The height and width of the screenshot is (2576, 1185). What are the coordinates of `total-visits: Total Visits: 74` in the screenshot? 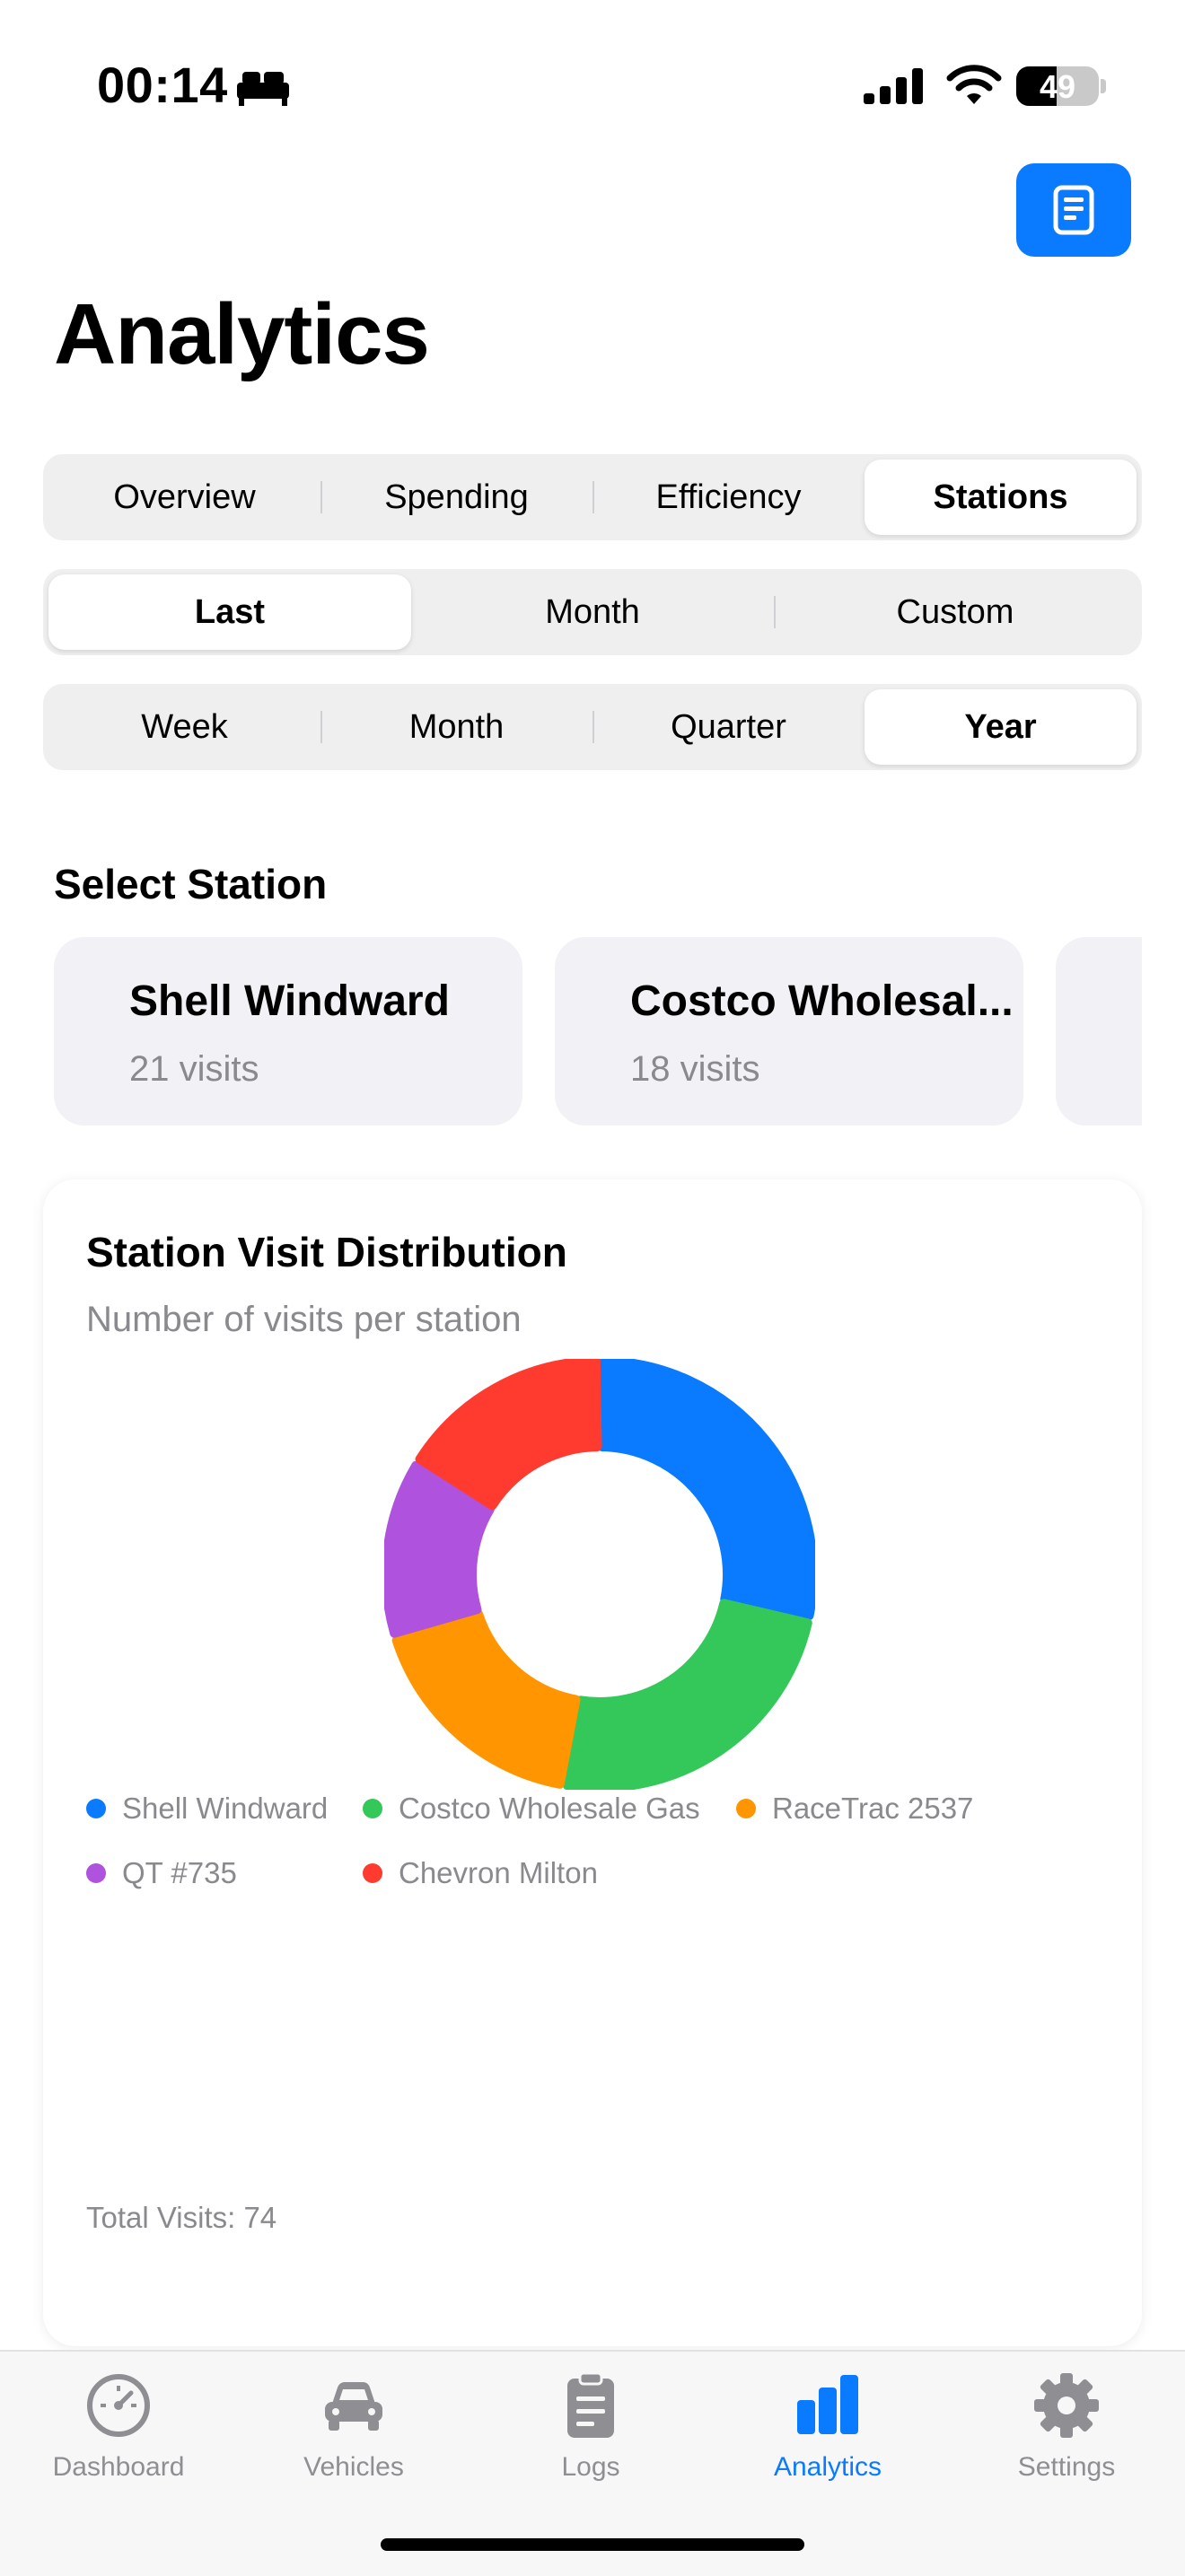 It's located at (181, 2217).